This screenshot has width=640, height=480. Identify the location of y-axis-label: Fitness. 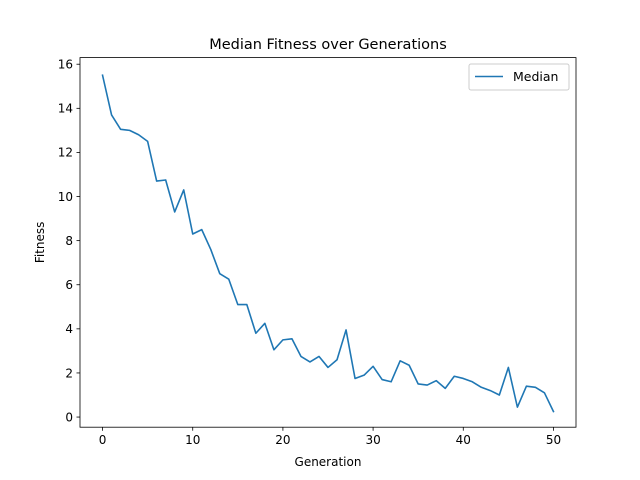
(40, 243).